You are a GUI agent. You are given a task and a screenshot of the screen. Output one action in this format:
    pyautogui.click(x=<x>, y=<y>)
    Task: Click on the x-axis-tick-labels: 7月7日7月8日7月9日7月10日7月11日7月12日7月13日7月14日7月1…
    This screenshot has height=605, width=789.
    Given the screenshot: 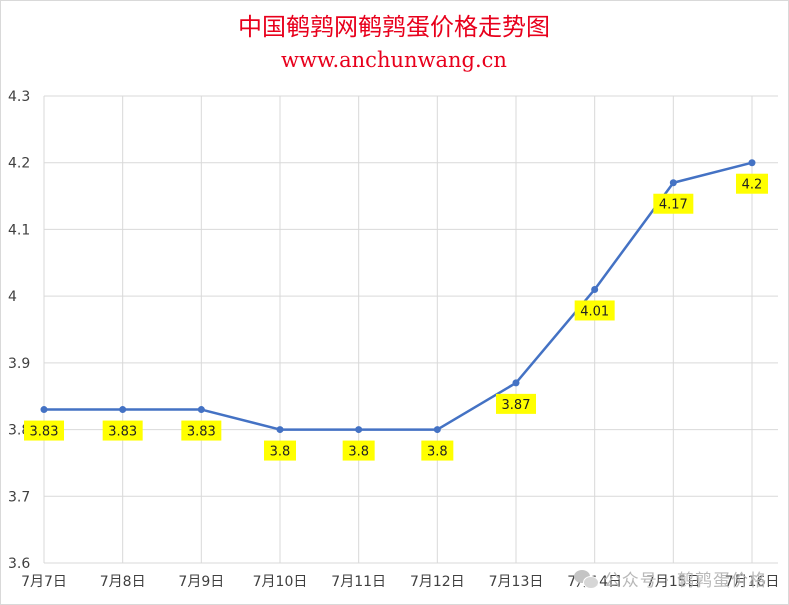 What is the action you would take?
    pyautogui.click(x=400, y=582)
    